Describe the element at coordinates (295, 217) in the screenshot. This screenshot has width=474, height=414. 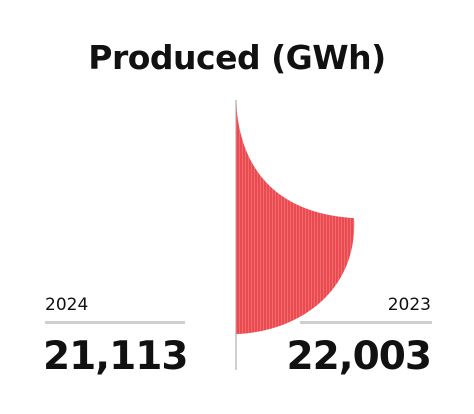
I see `shape-2023` at that location.